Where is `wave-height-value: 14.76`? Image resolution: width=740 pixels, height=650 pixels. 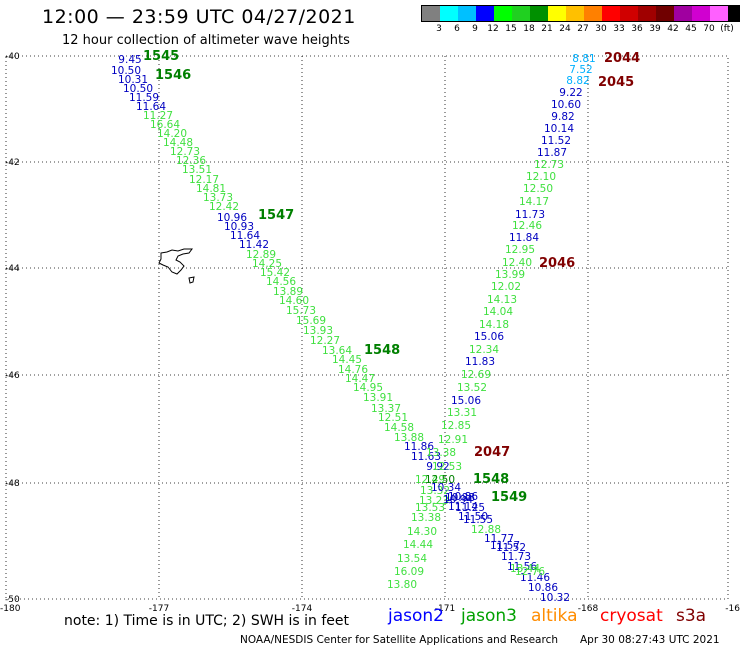
wave-height-value: 14.76 is located at coordinates (353, 370).